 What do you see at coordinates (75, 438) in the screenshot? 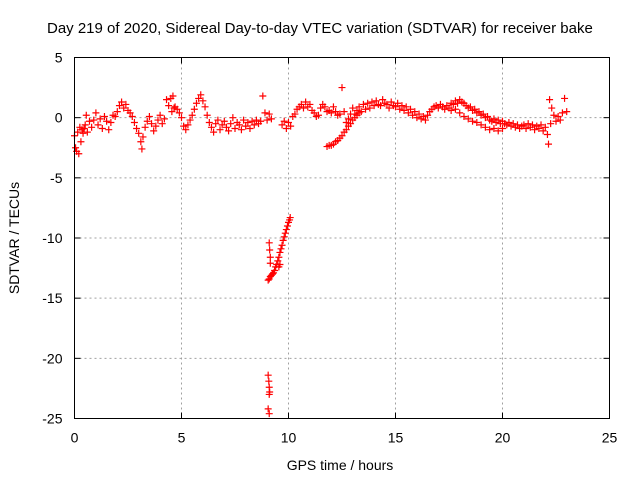
I see `x-tick-label: 0` at bounding box center [75, 438].